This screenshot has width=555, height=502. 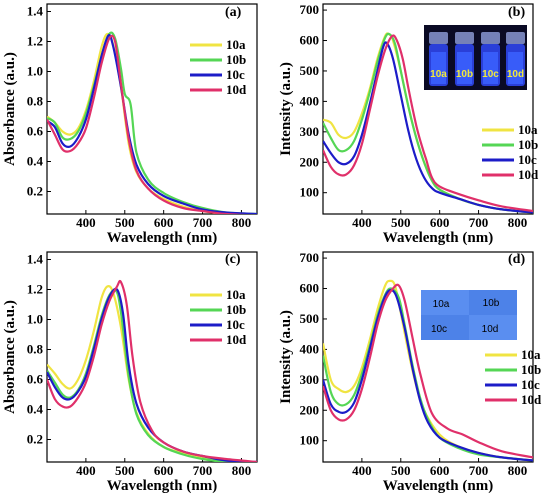 What do you see at coordinates (310, 9) in the screenshot?
I see `y-tick-label: 700` at bounding box center [310, 9].